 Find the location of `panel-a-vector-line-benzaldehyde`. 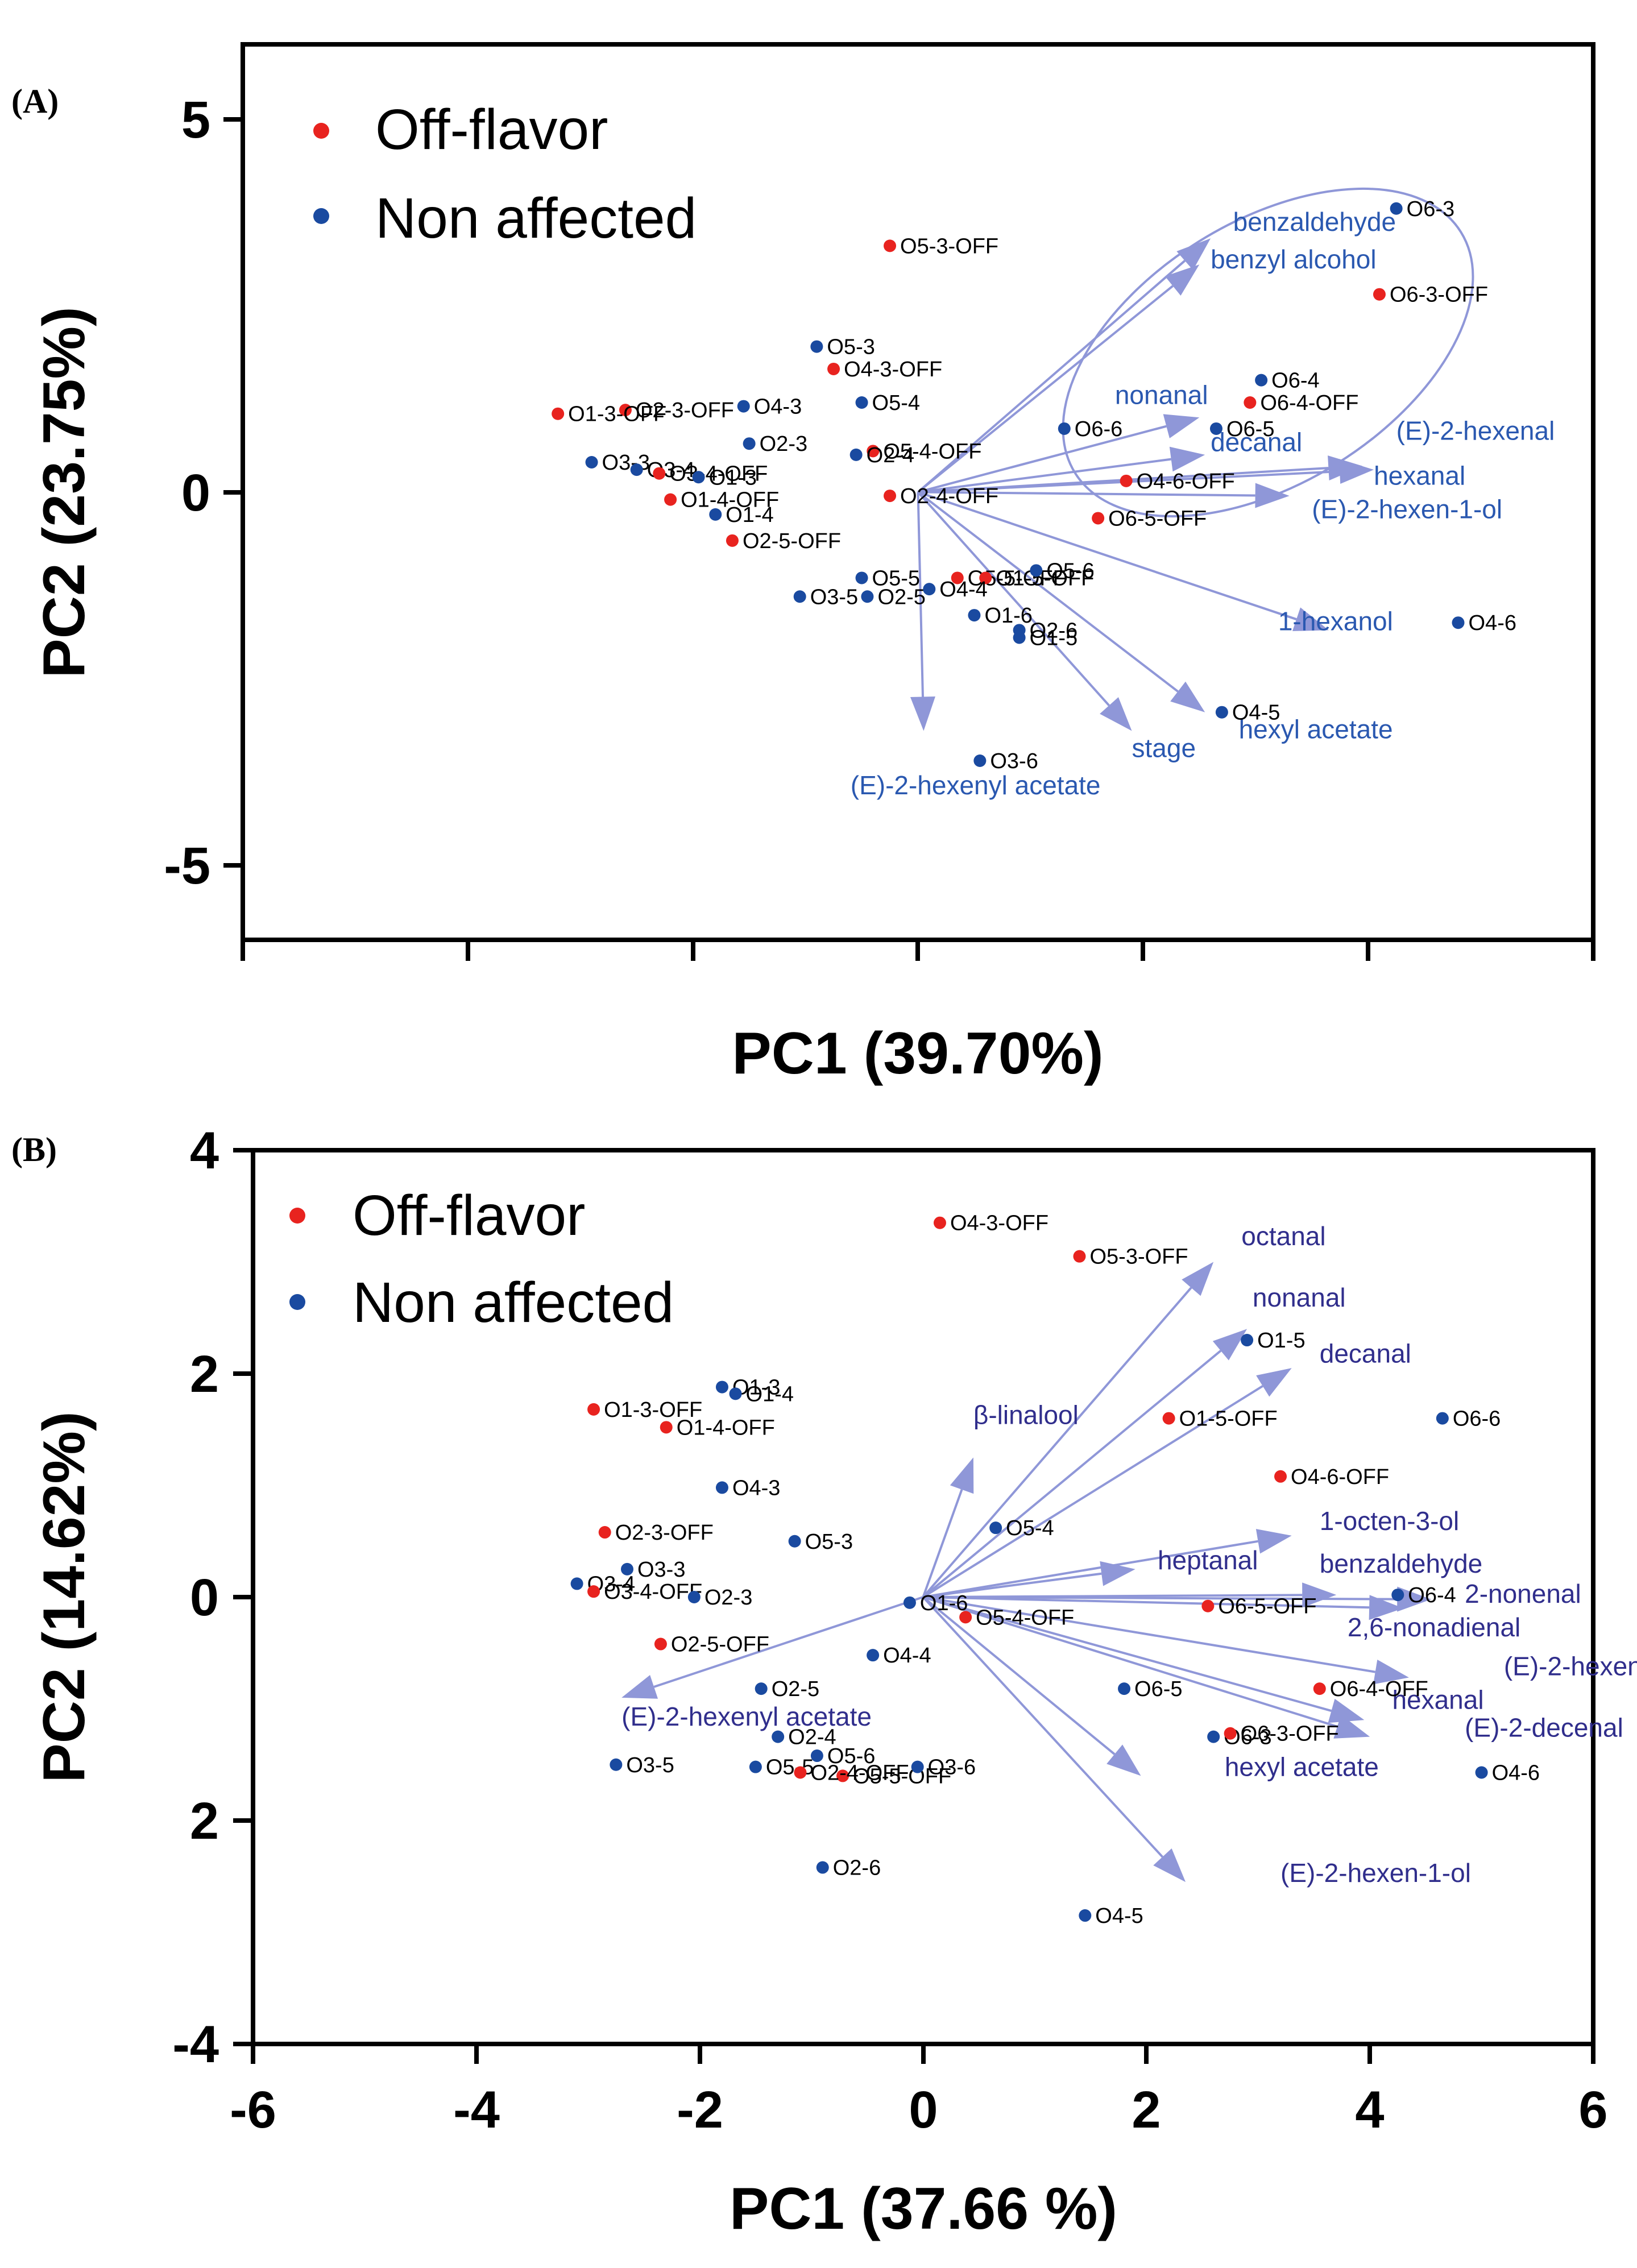

panel-a-vector-line-benzaldehyde is located at coordinates (1052, 377).